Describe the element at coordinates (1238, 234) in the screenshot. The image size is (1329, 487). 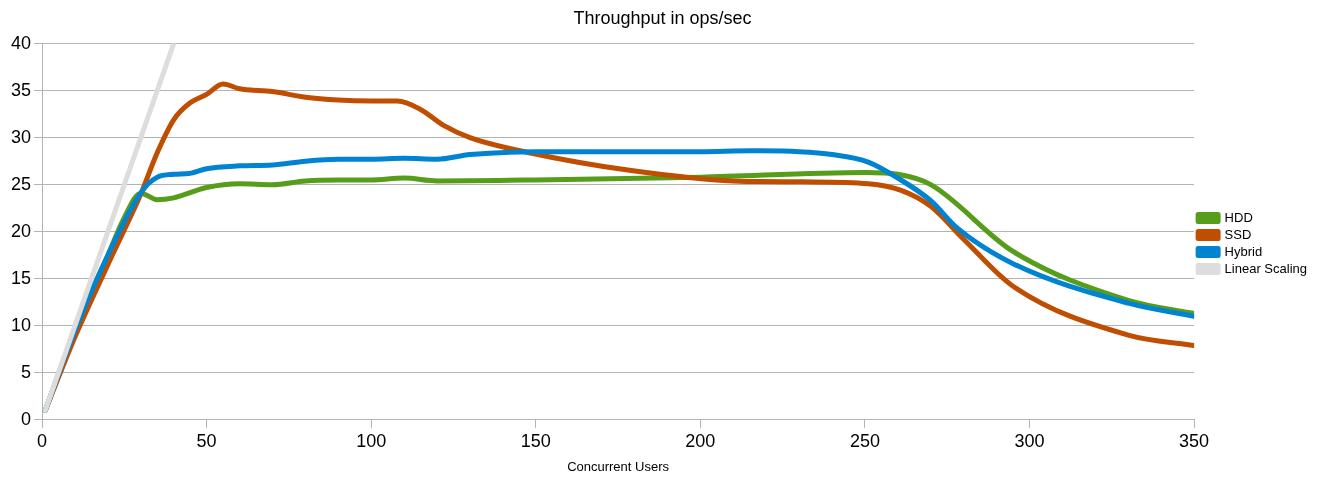
I see `legend-label: SSD` at that location.